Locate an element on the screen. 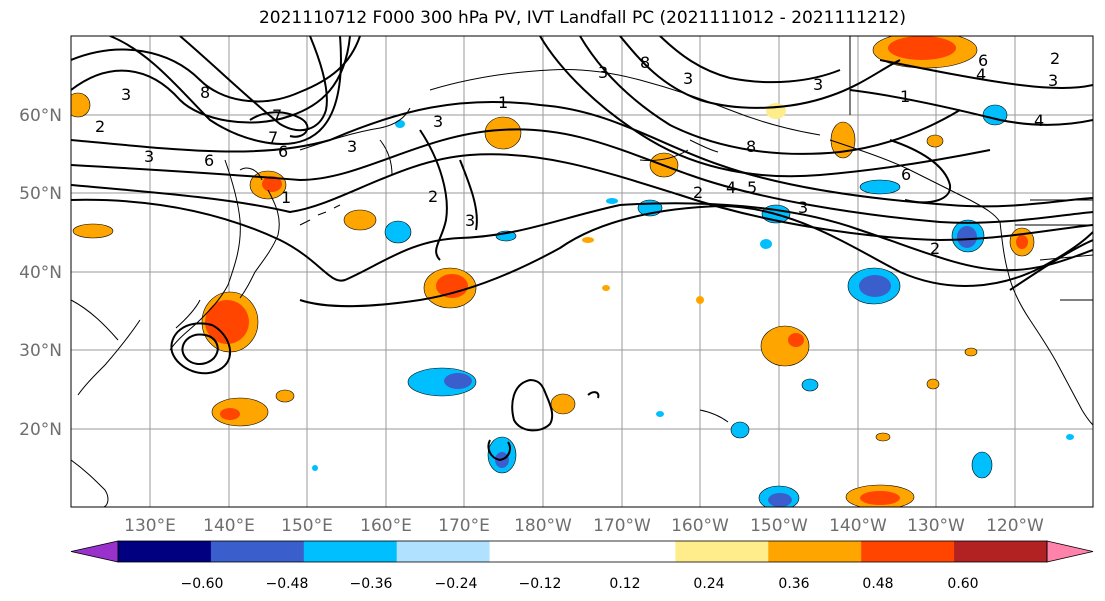 The width and height of the screenshot is (1105, 601). svg-text: 40°N is located at coordinates (40, 273).